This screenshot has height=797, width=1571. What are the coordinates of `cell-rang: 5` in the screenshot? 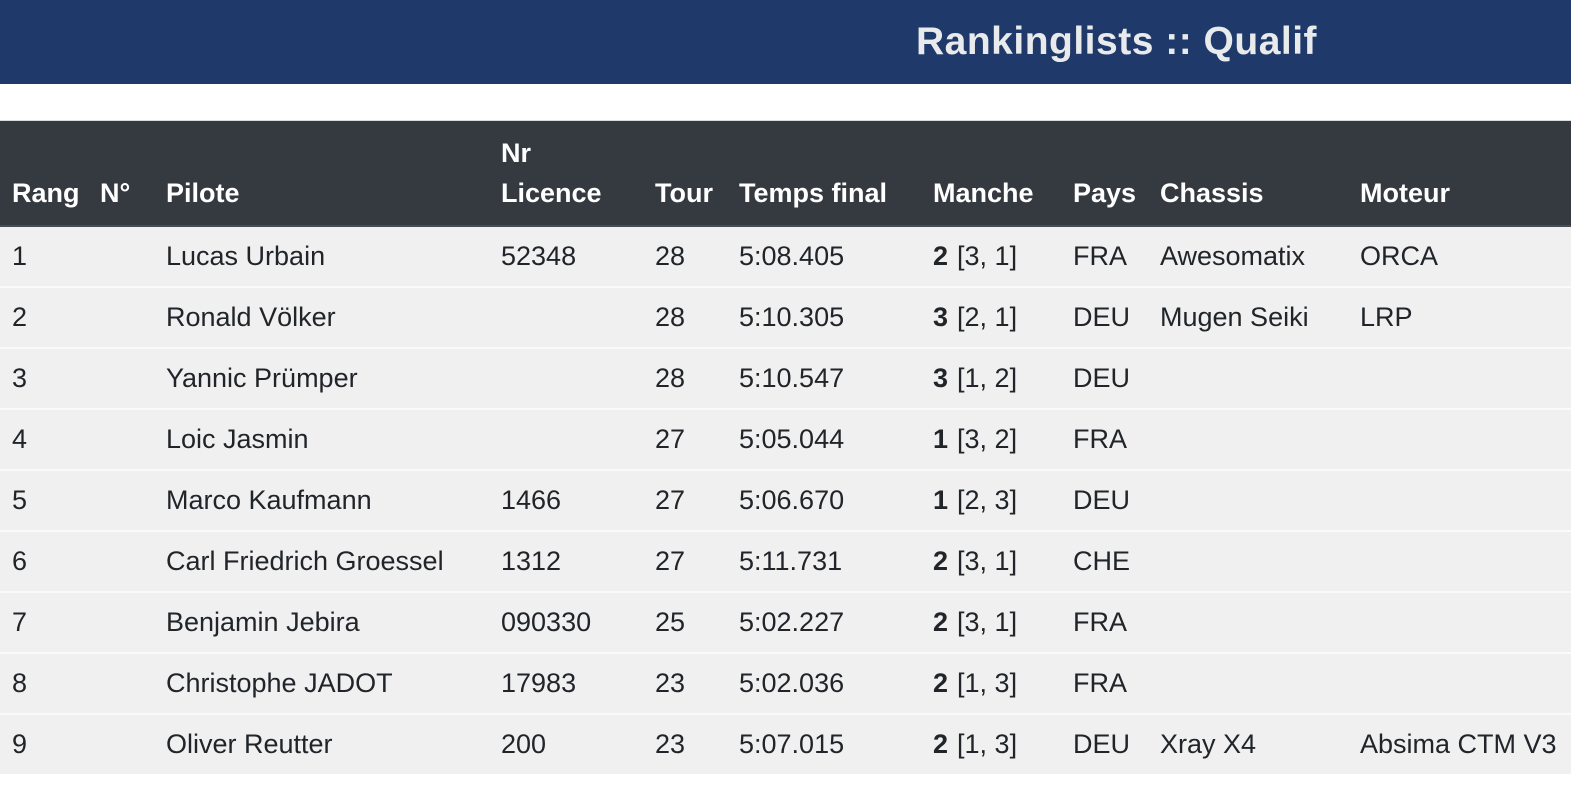 It's located at (44, 500).